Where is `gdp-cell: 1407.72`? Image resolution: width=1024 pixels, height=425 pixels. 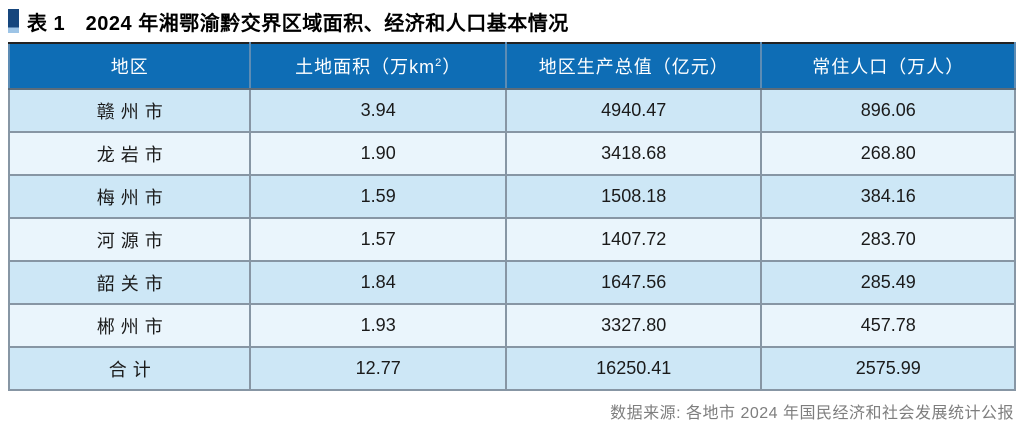 gdp-cell: 1407.72 is located at coordinates (633, 239).